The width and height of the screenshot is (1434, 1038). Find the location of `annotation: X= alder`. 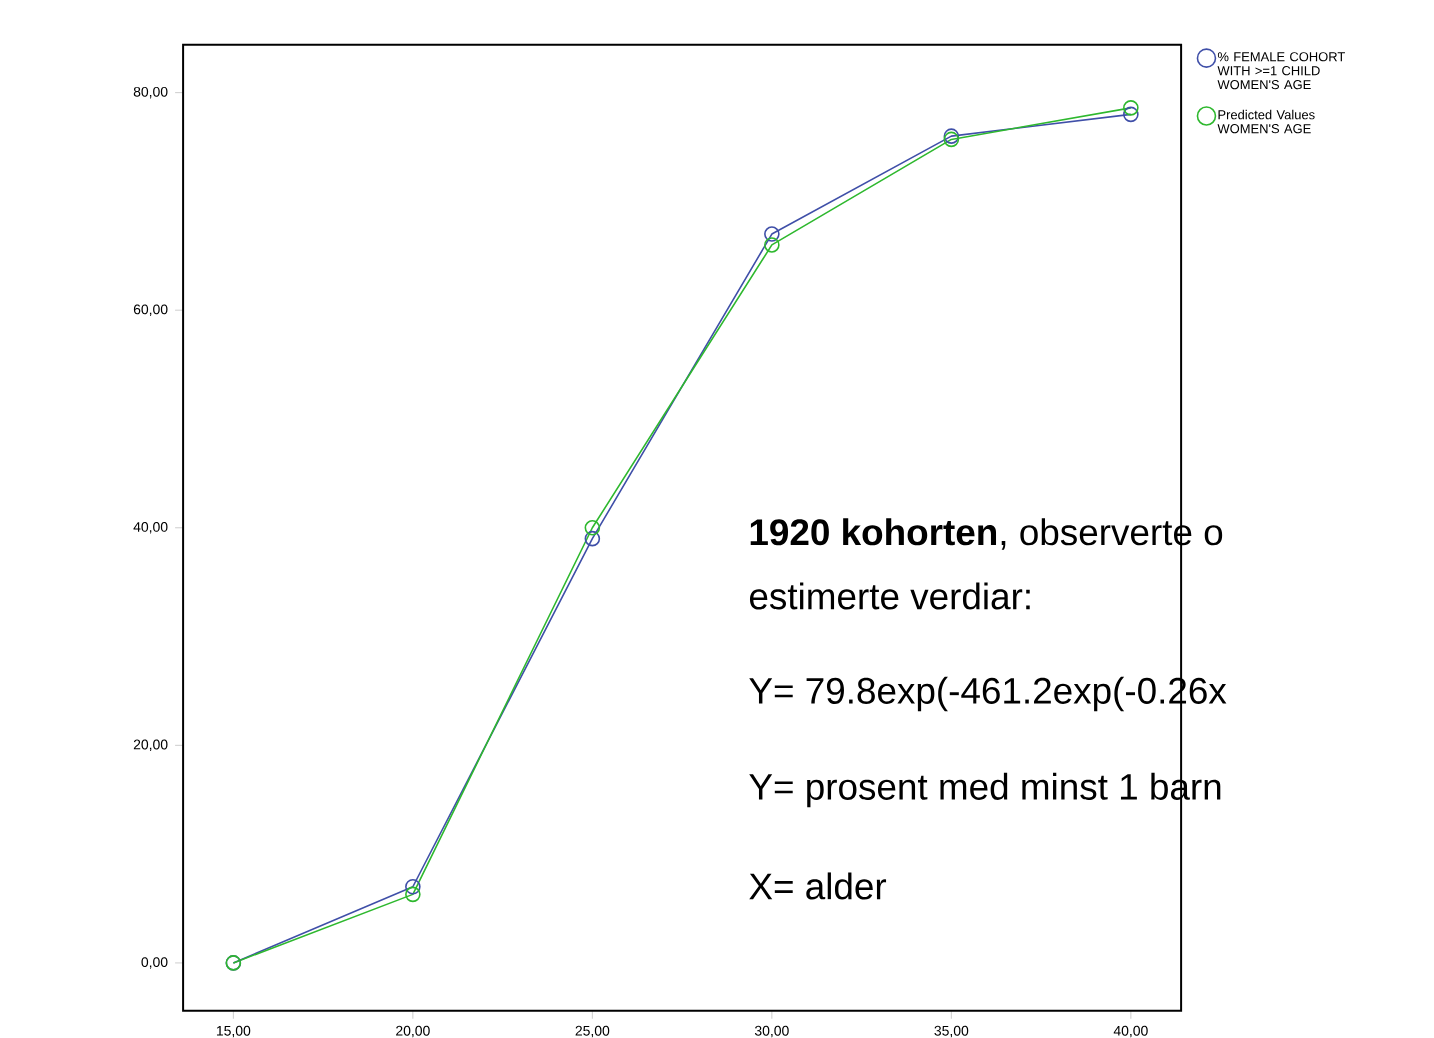

annotation: X= alder is located at coordinates (818, 886).